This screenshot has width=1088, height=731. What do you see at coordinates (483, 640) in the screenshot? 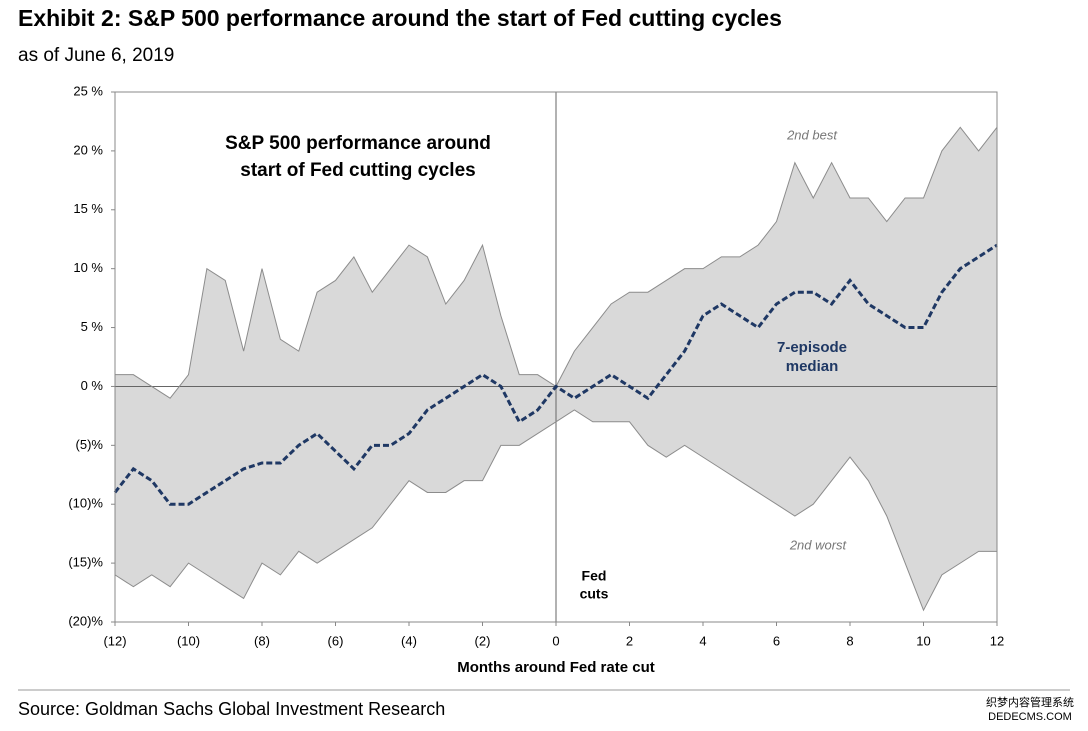
I see `x-tick-label: (2)` at bounding box center [483, 640].